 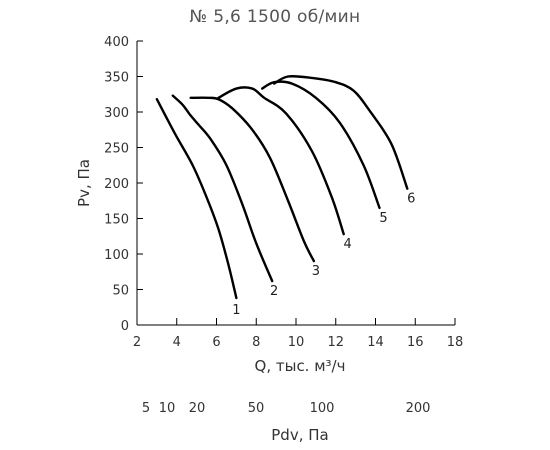 I want to click on curve-label-3: 3, so click(x=316, y=271).